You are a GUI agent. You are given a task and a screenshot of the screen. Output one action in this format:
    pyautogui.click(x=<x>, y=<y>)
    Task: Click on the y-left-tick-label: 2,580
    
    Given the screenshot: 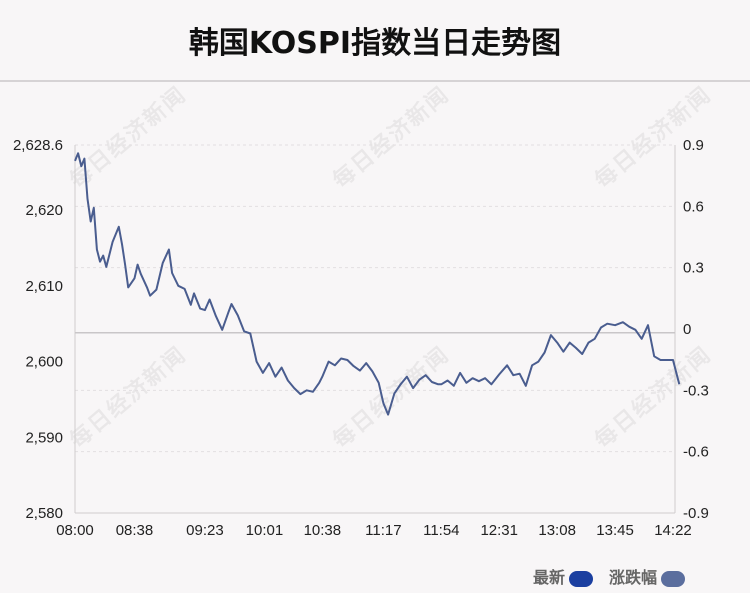 What is the action you would take?
    pyautogui.click(x=44, y=513)
    